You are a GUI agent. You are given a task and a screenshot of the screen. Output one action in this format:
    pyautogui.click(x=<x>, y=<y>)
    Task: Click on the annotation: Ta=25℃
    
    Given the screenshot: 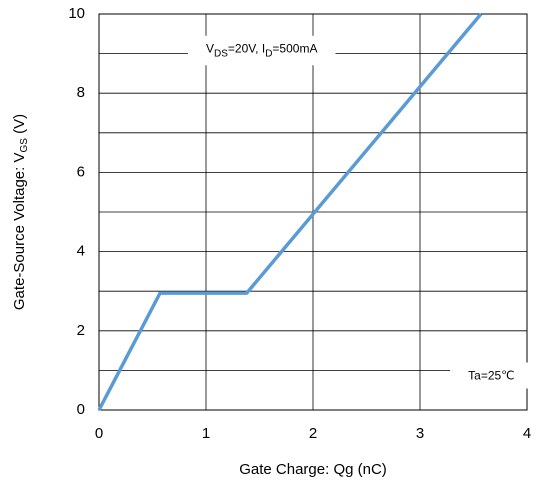 What is the action you would take?
    pyautogui.click(x=491, y=376)
    